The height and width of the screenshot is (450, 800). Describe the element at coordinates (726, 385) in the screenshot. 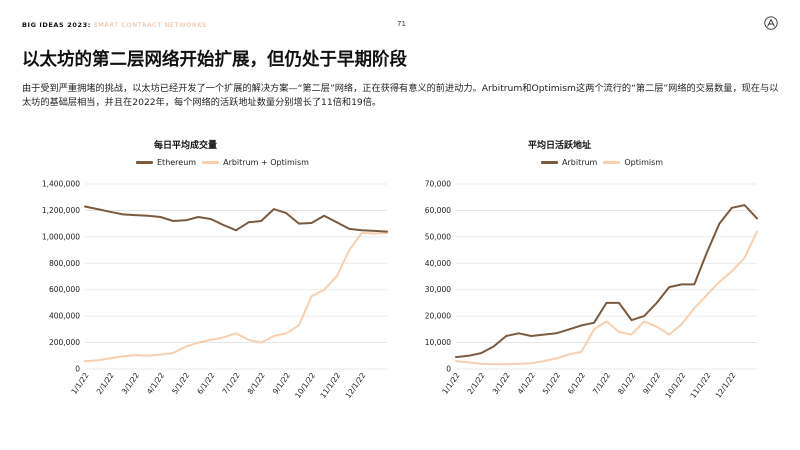

I see `chart2-x-tick-label: 12/1/22` at that location.